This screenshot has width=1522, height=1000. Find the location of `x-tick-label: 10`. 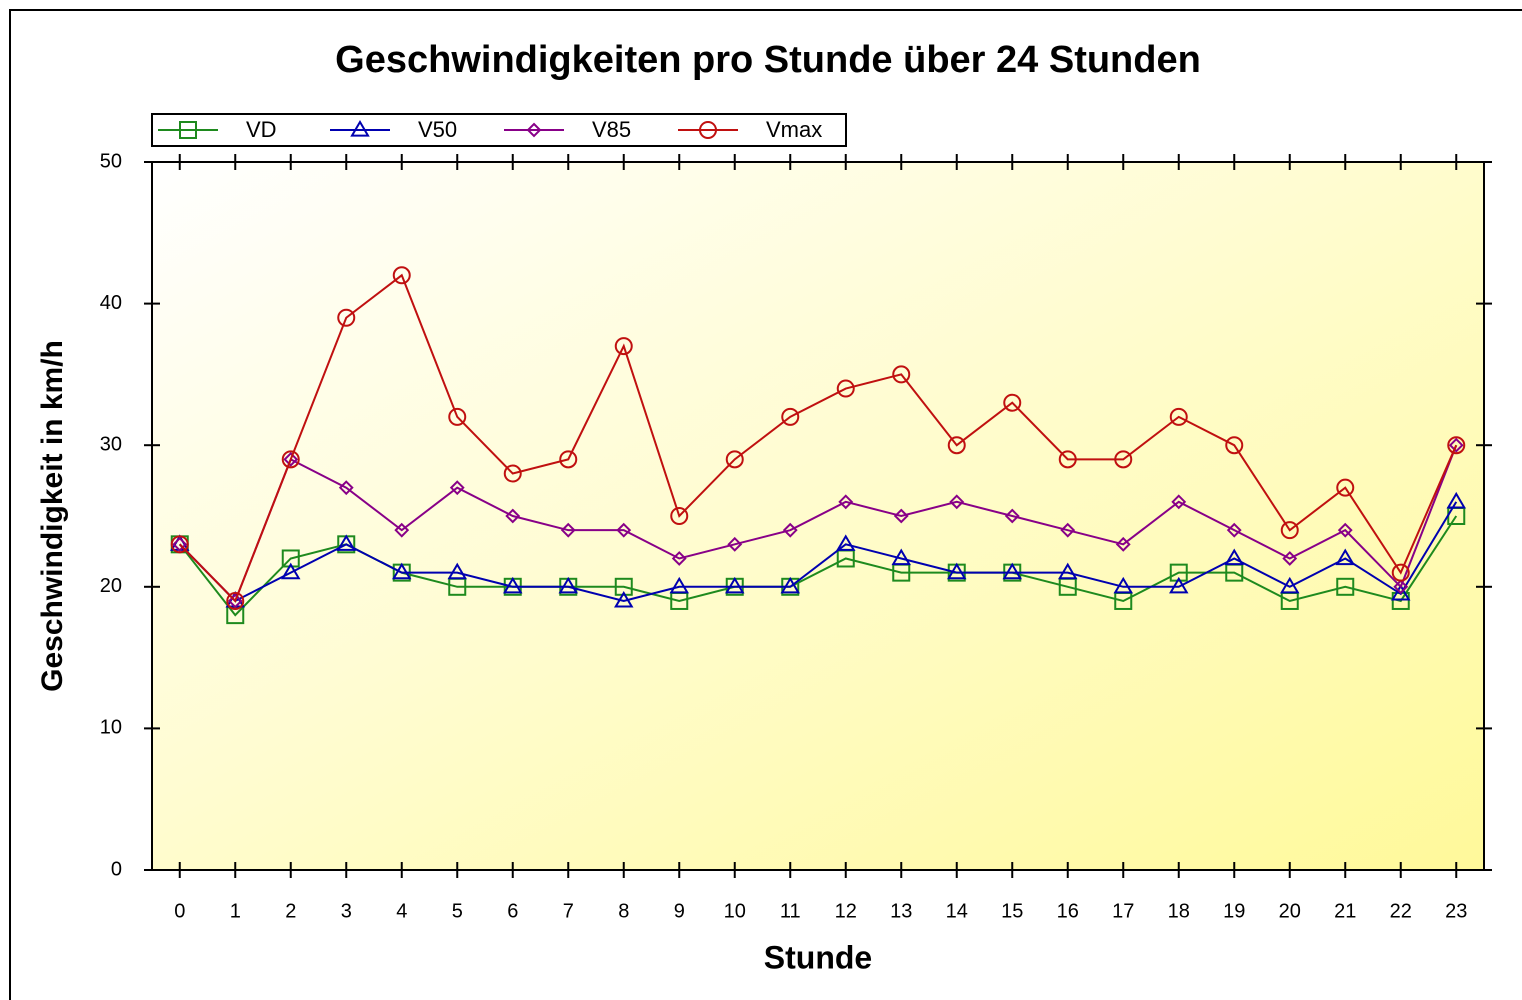

x-tick-label: 10 is located at coordinates (735, 911).